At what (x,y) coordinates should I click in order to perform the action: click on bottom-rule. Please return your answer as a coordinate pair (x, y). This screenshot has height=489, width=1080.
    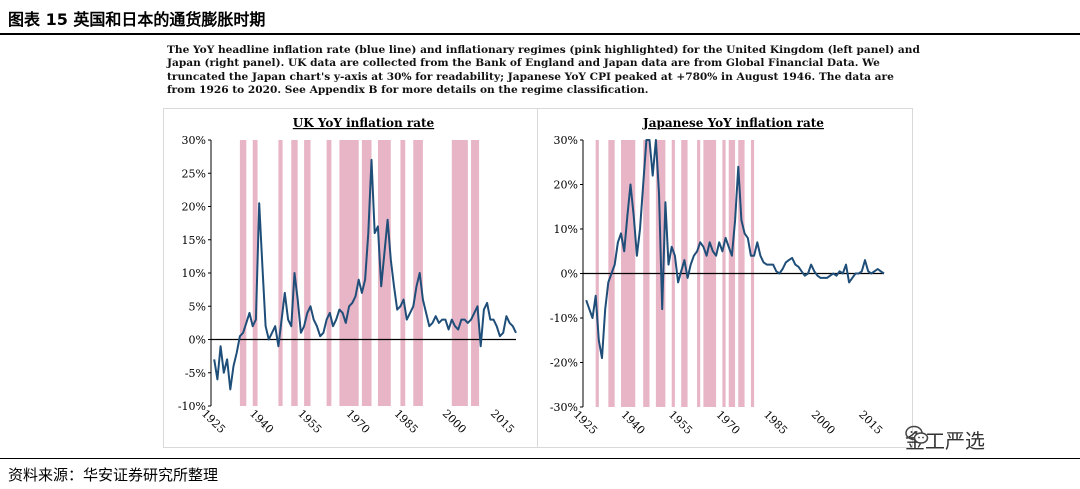
    Looking at the image, I should click on (540, 458).